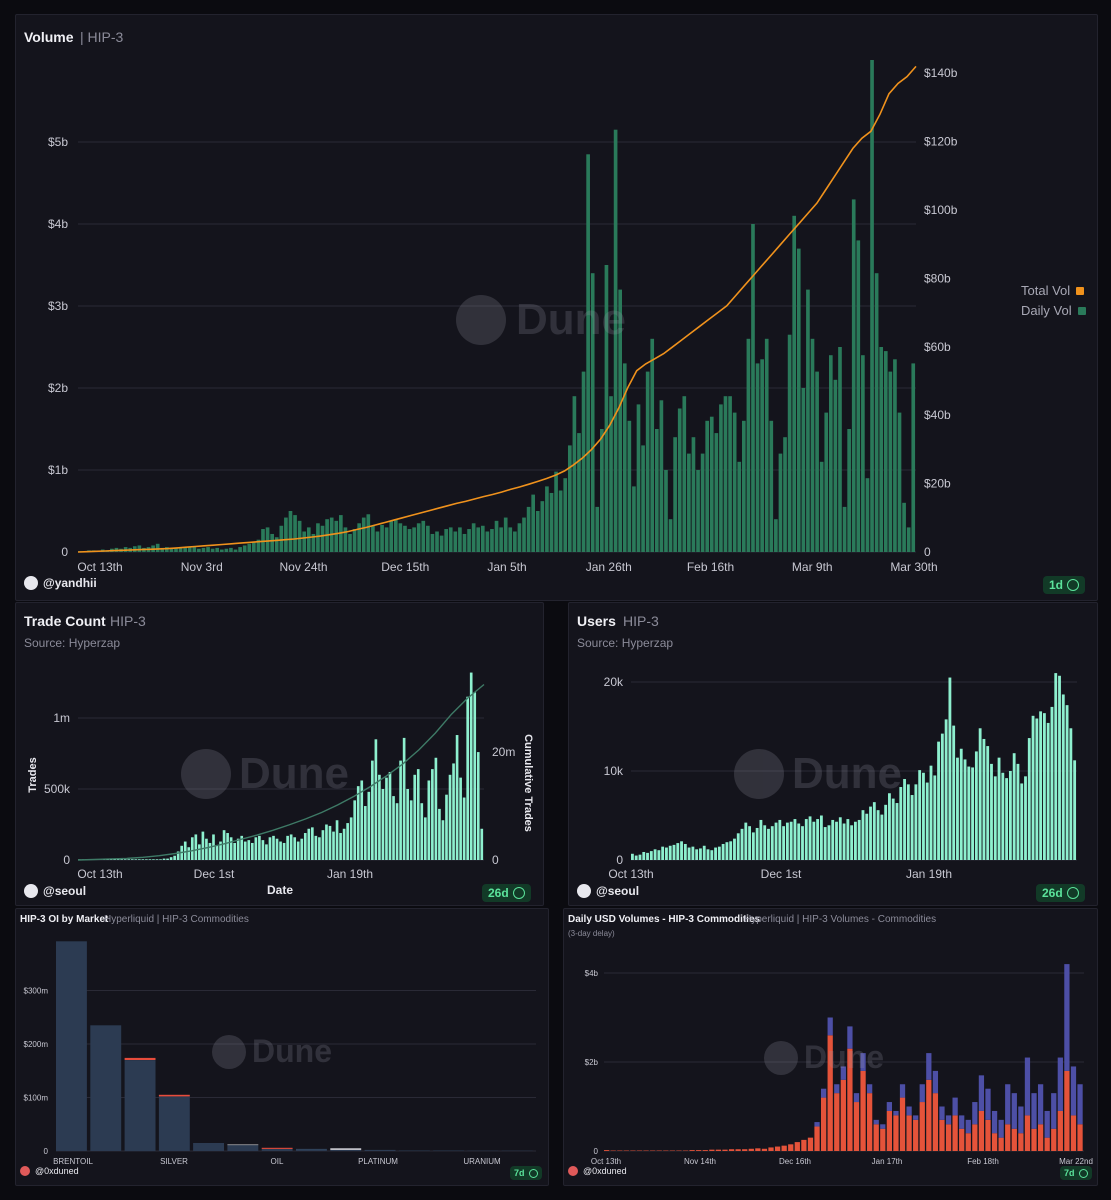 The width and height of the screenshot is (1111, 1200). Describe the element at coordinates (55, 891) in the screenshot. I see `trades-author: @seoul` at that location.